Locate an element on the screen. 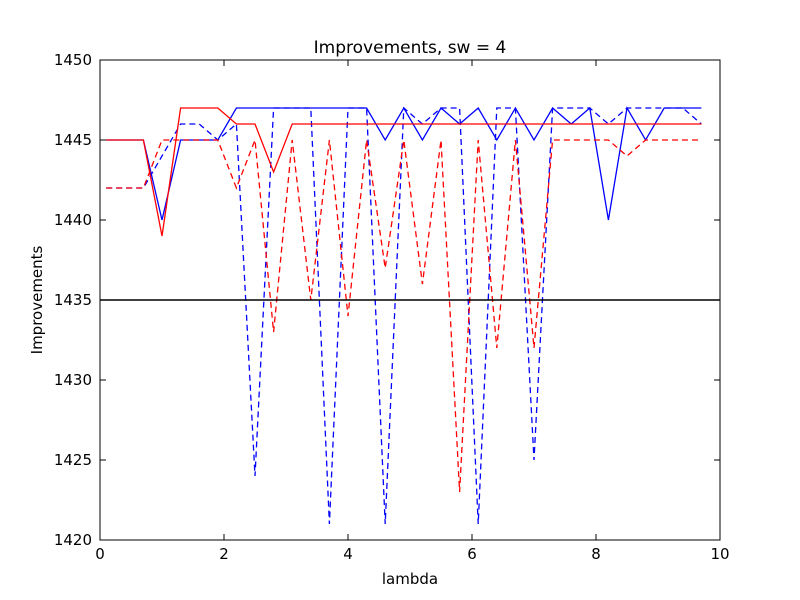 The height and width of the screenshot is (600, 800). x-axis-label: lambda is located at coordinates (410, 579).